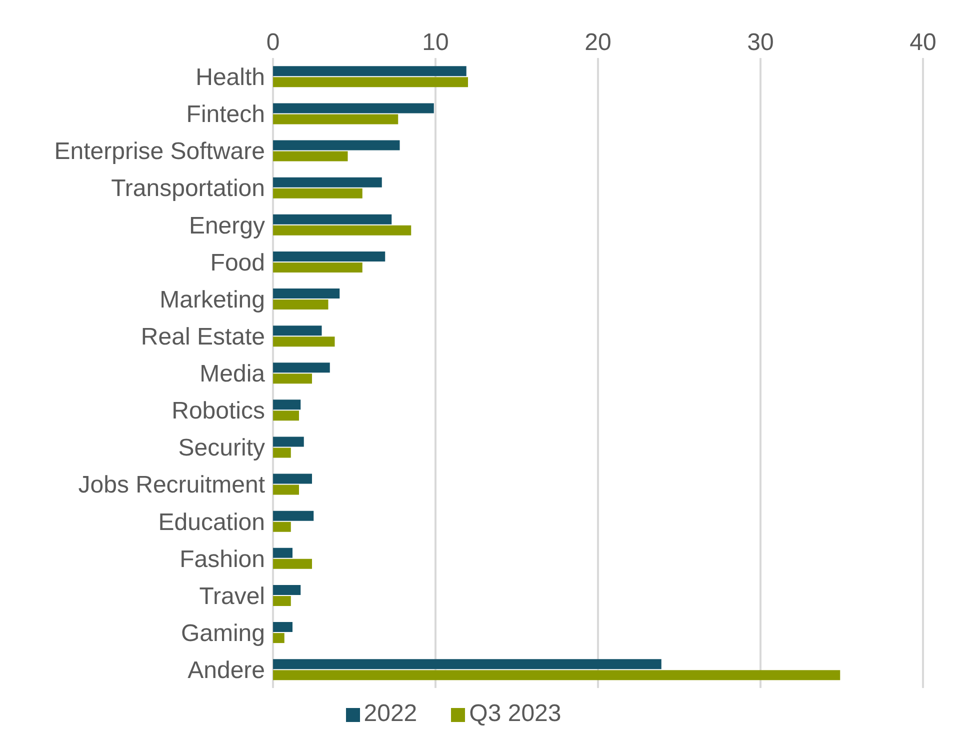 This screenshot has width=965, height=742. Describe the element at coordinates (226, 670) in the screenshot. I see `y-tick-label: Andere` at that location.